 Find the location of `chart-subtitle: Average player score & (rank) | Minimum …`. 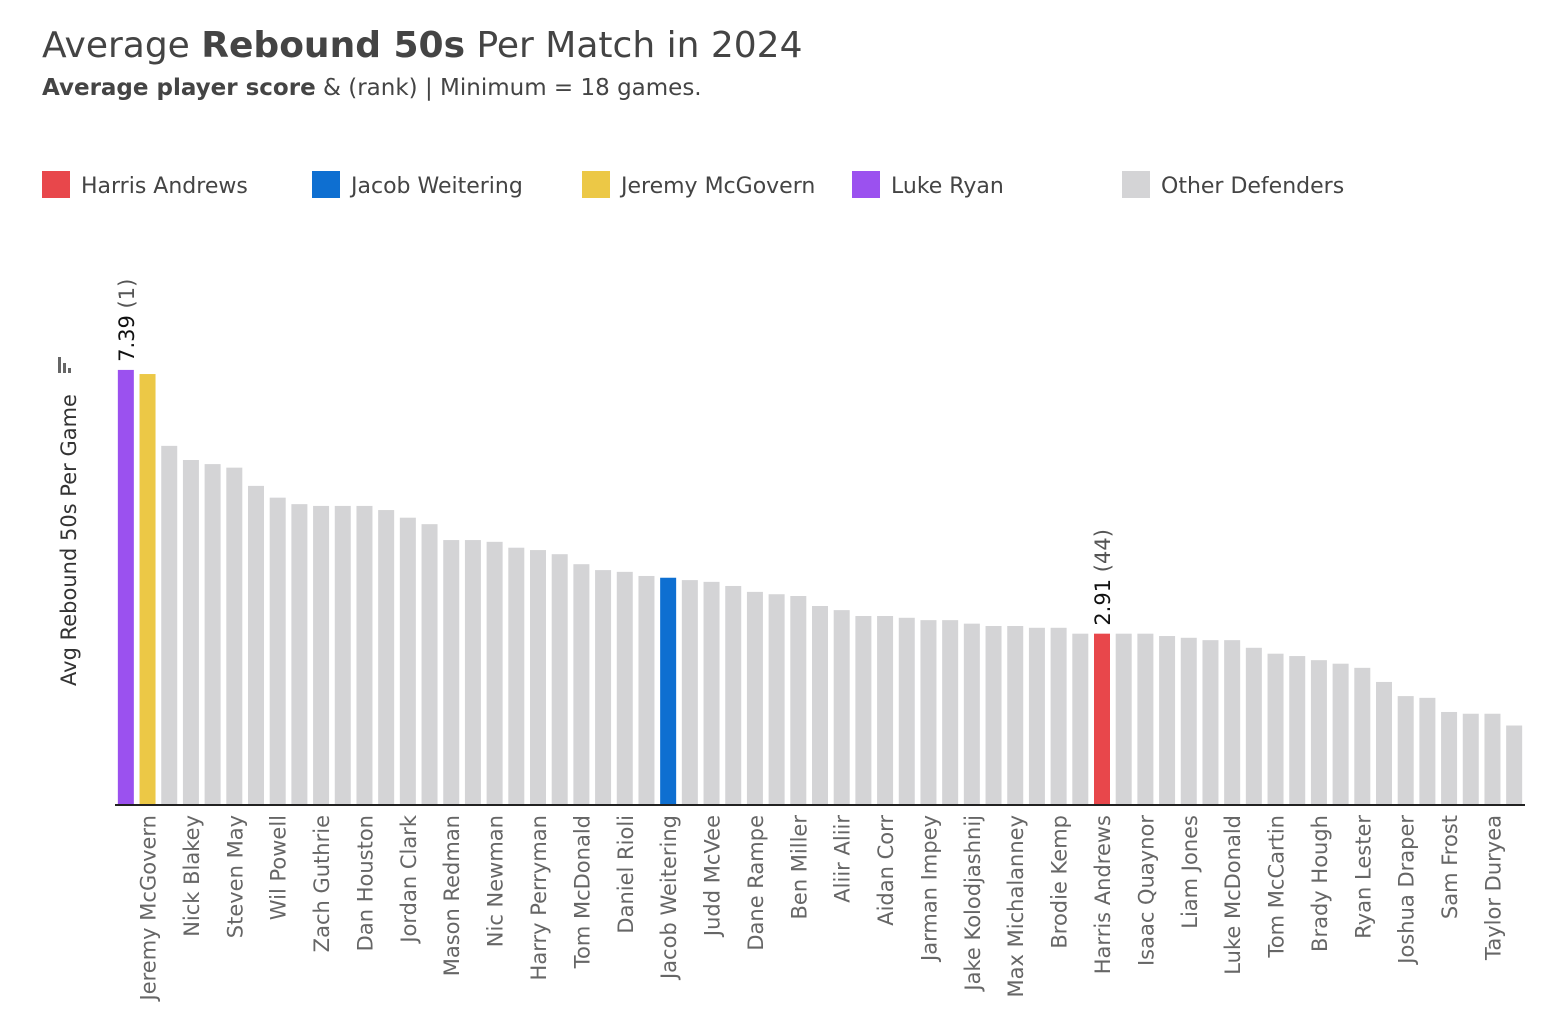

chart-subtitle: Average player score & (rank) | Minimum … is located at coordinates (372, 88).